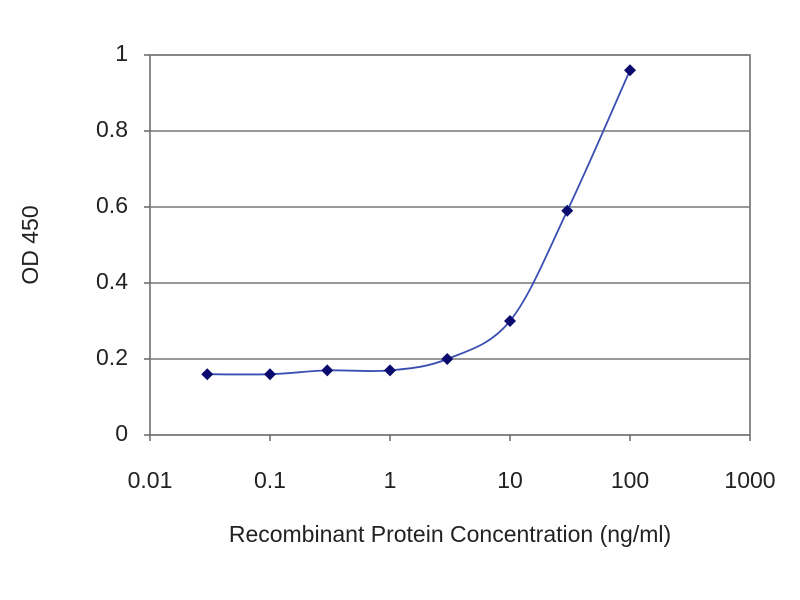 Image resolution: width=800 pixels, height=600 pixels. What do you see at coordinates (112, 129) in the screenshot?
I see `y-tick-label: 0.8` at bounding box center [112, 129].